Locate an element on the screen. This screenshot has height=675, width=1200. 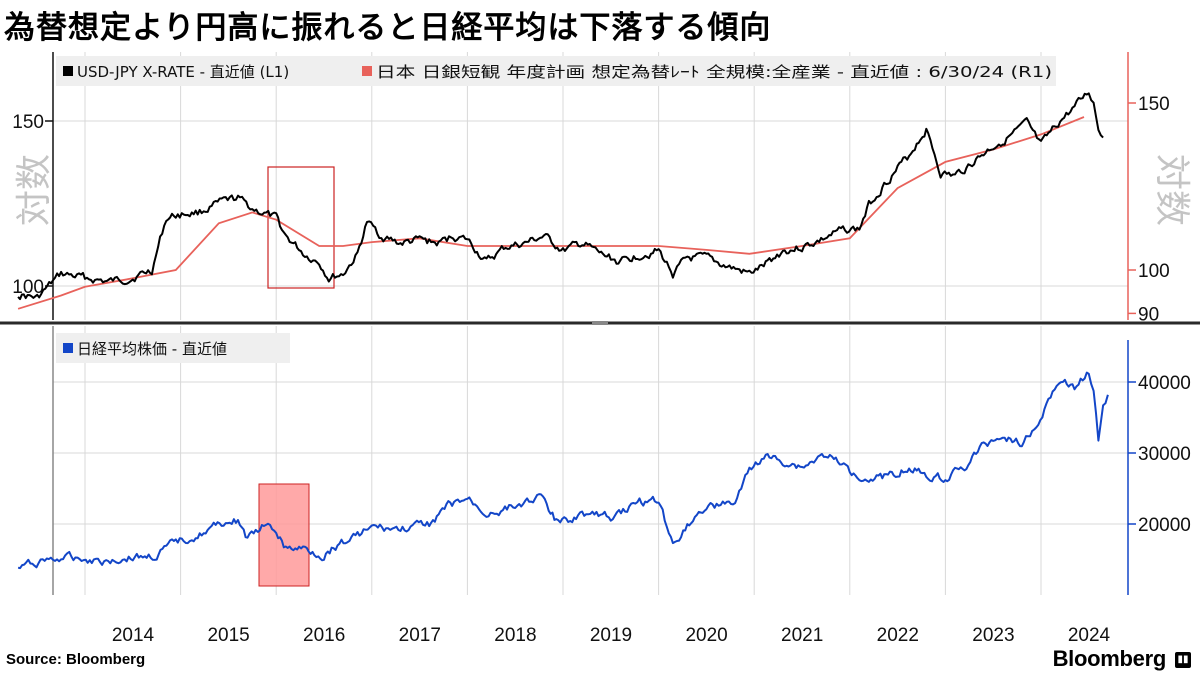
chart-title: 為替想定より円高に振れると日経平均は下落する傾向 is located at coordinates (388, 28).